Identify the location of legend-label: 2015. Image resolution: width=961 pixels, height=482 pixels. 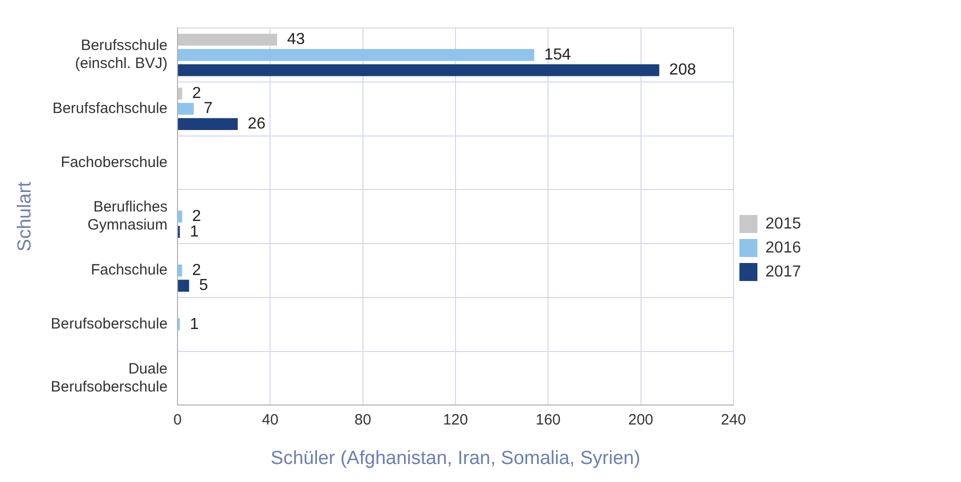
(783, 223).